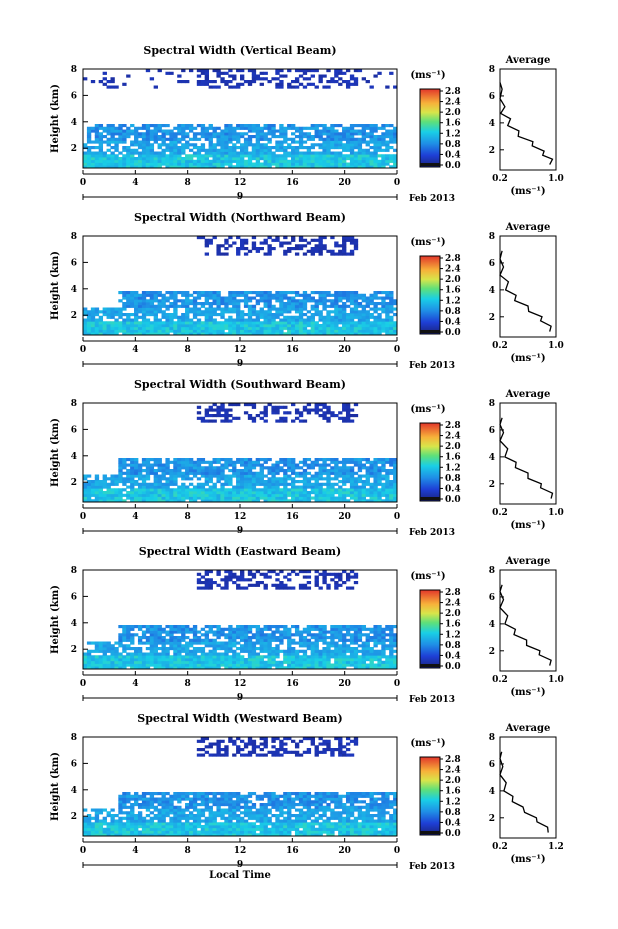 The height and width of the screenshot is (929, 618). I want to click on colorbar-tick-label: 2.0, so click(453, 614).